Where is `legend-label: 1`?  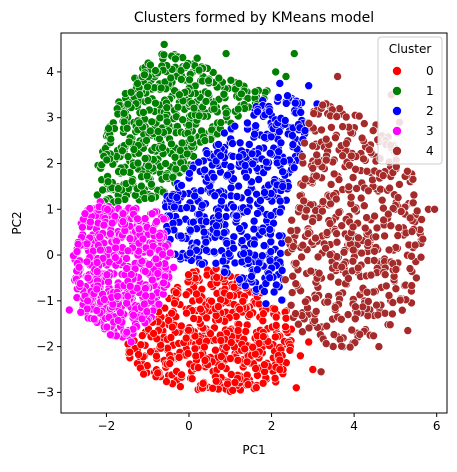
legend-label: 1 is located at coordinates (430, 91).